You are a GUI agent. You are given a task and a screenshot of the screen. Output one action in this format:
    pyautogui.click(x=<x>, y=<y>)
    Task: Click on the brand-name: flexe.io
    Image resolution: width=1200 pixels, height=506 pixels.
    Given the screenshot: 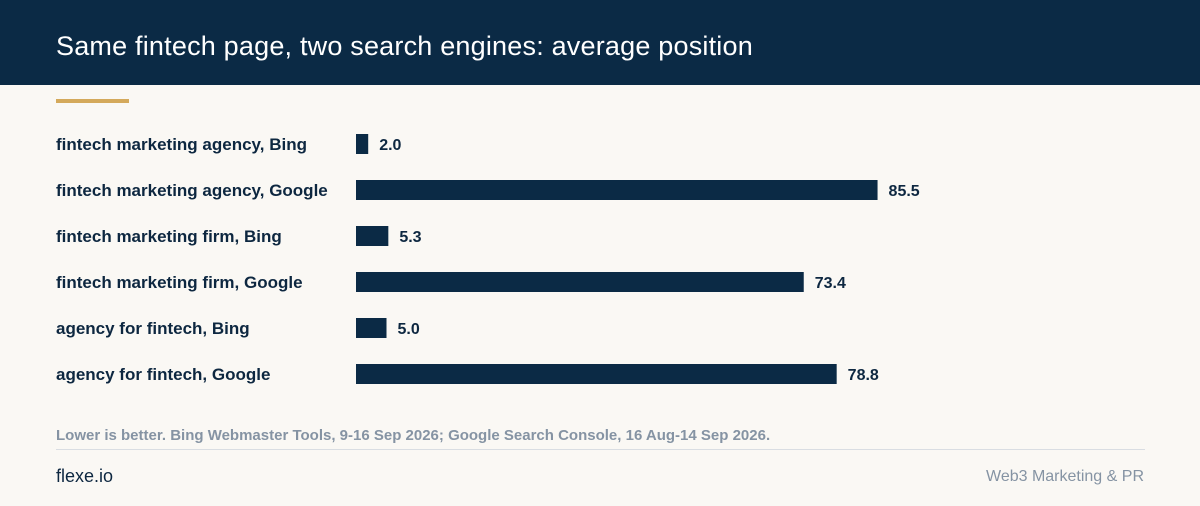 What is the action you would take?
    pyautogui.click(x=85, y=476)
    